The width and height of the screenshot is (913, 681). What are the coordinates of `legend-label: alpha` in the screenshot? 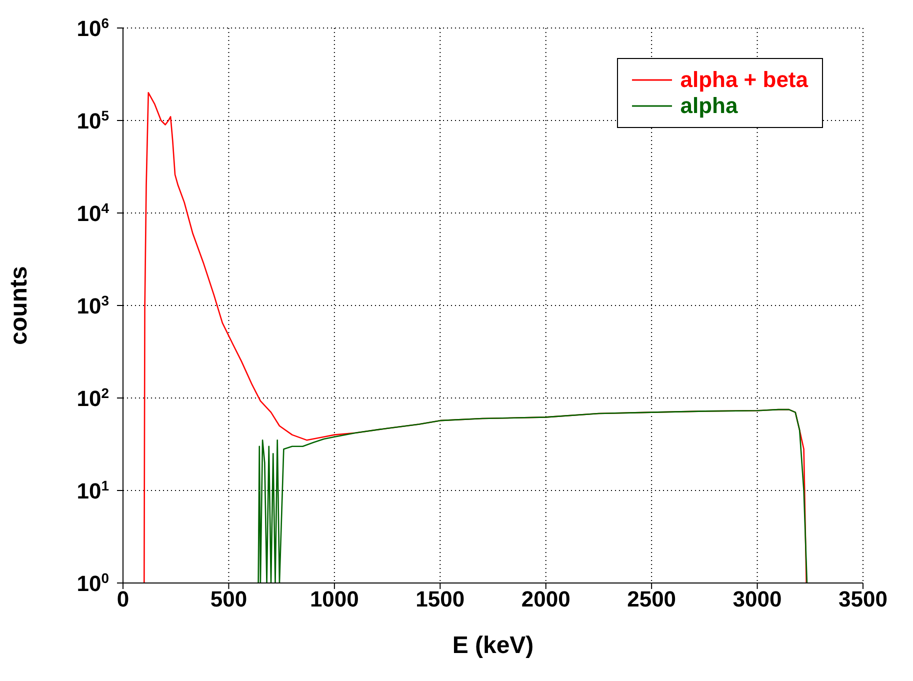 It's located at (709, 106).